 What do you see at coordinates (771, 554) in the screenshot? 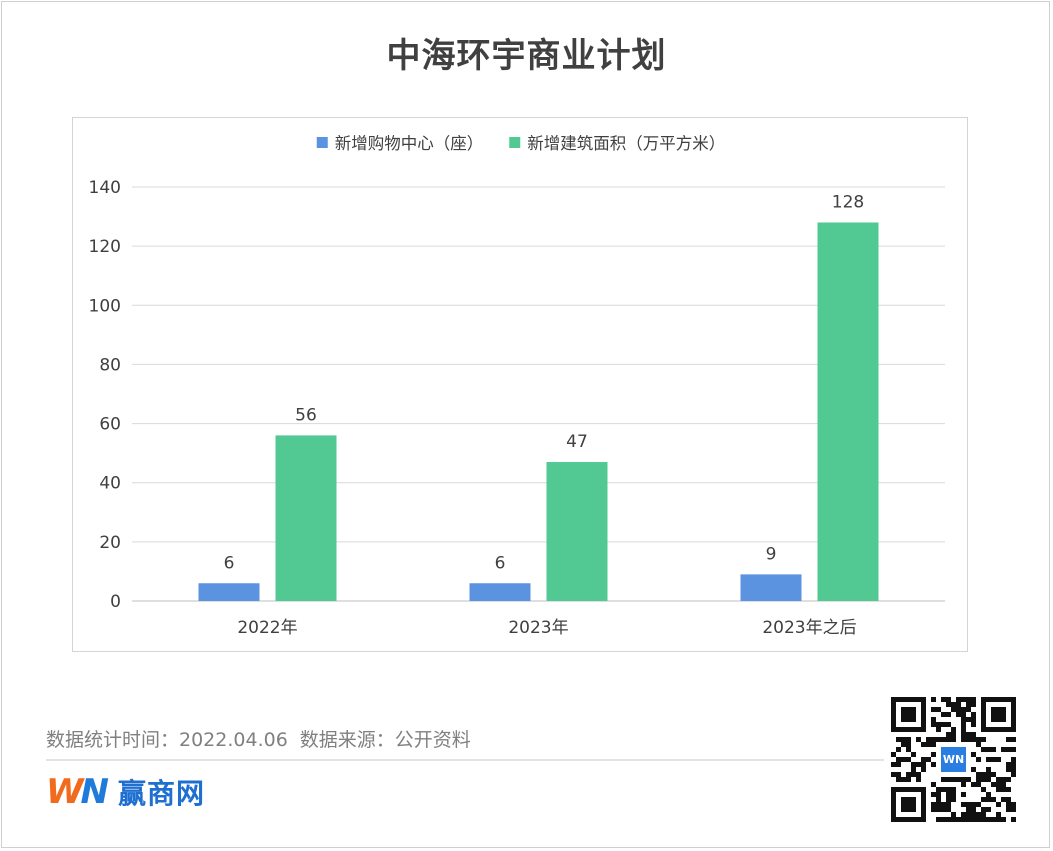
I see `data-label: 9` at bounding box center [771, 554].